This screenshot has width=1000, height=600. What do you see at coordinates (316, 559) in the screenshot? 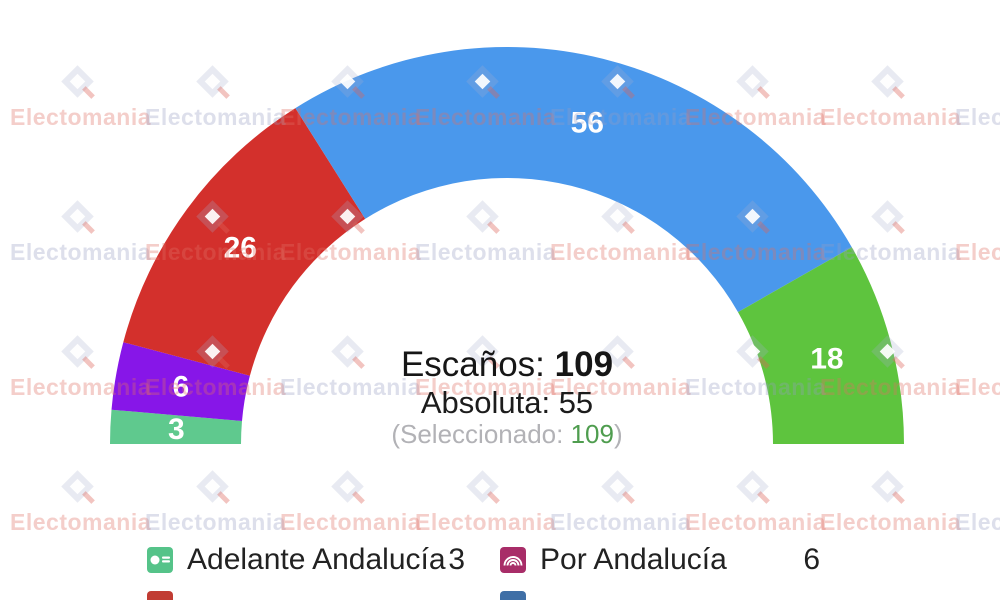
I see `legend-party-name: Adelante Andalucía` at bounding box center [316, 559].